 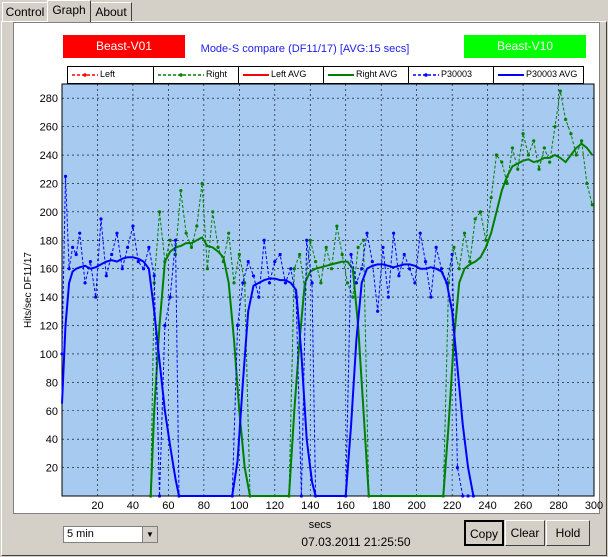 I want to click on tab-control: Control, so click(x=25, y=11).